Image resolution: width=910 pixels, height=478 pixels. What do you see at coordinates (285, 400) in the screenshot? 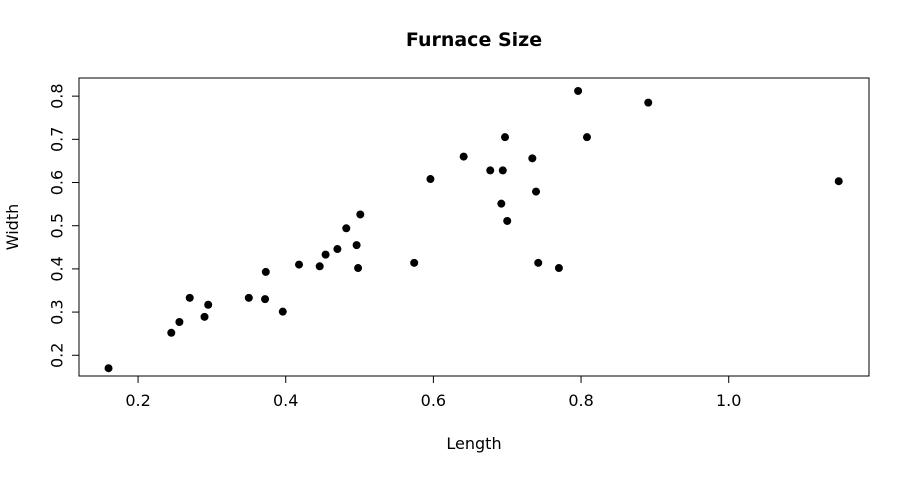
I see `x-tick-label: 0.4` at bounding box center [285, 400].